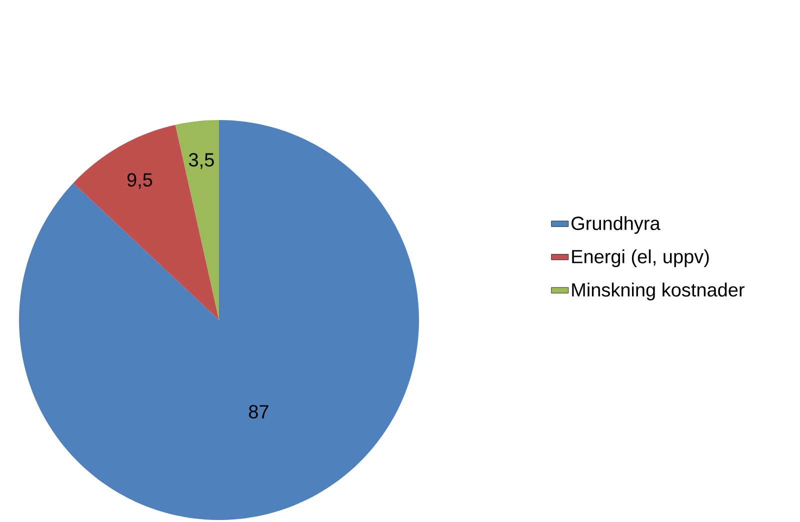  I want to click on legend-label: Grundhyra, so click(616, 225).